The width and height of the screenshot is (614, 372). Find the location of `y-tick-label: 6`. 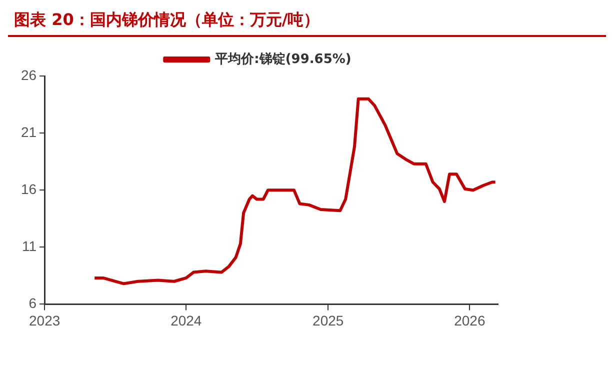

y-tick-label: 6 is located at coordinates (32, 303).